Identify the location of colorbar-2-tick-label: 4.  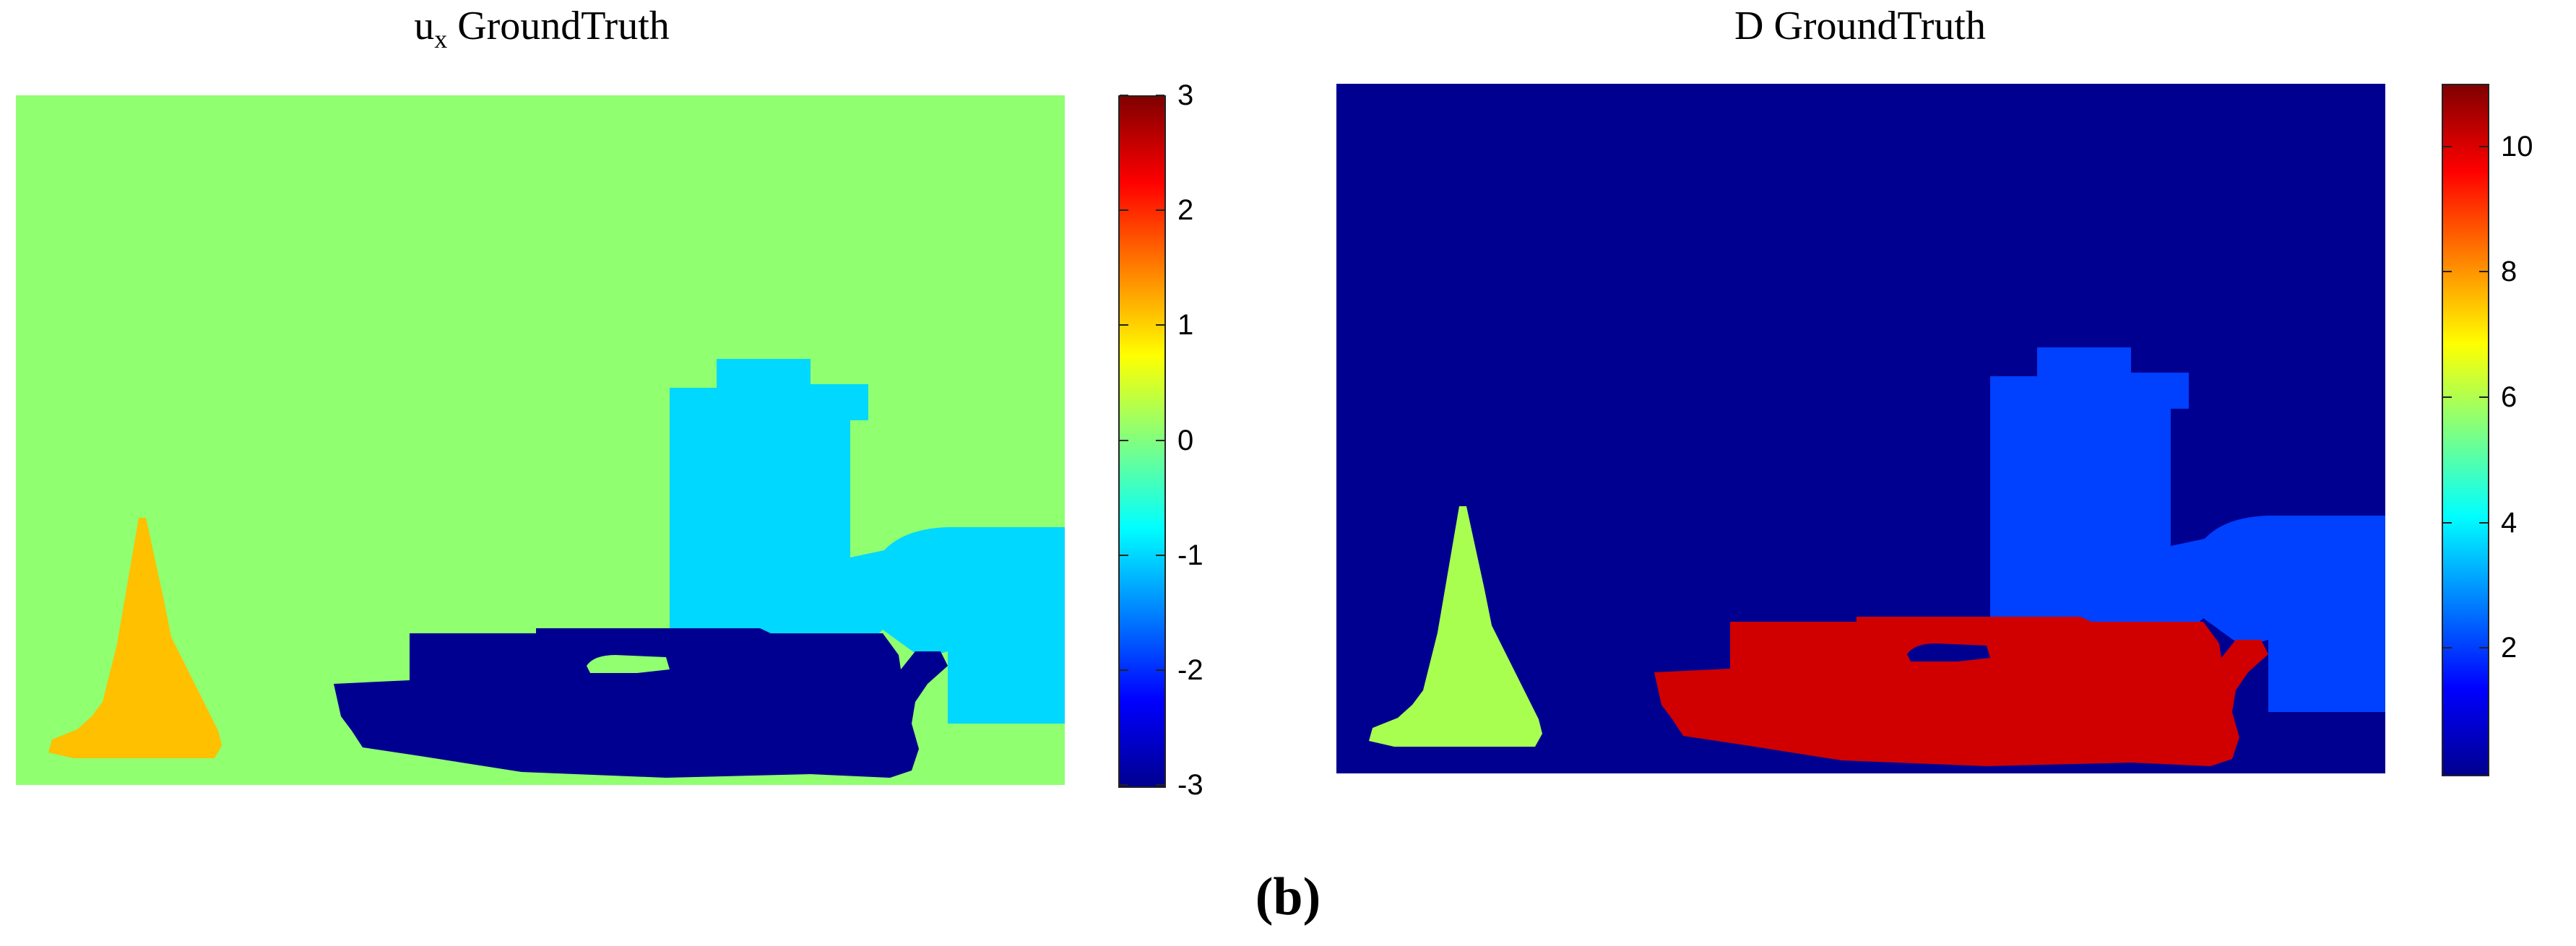
(2509, 522).